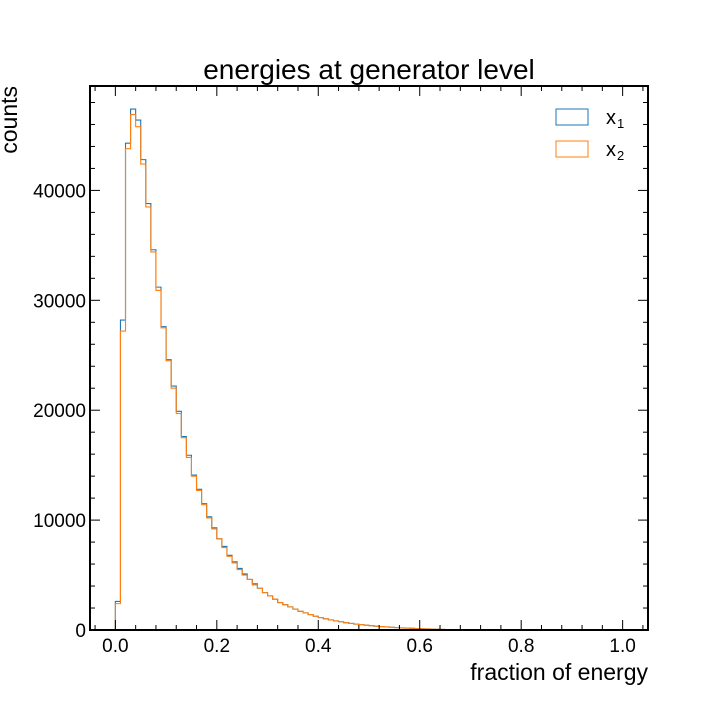  Describe the element at coordinates (318, 646) in the screenshot. I see `x-tick-label: 0.4` at that location.